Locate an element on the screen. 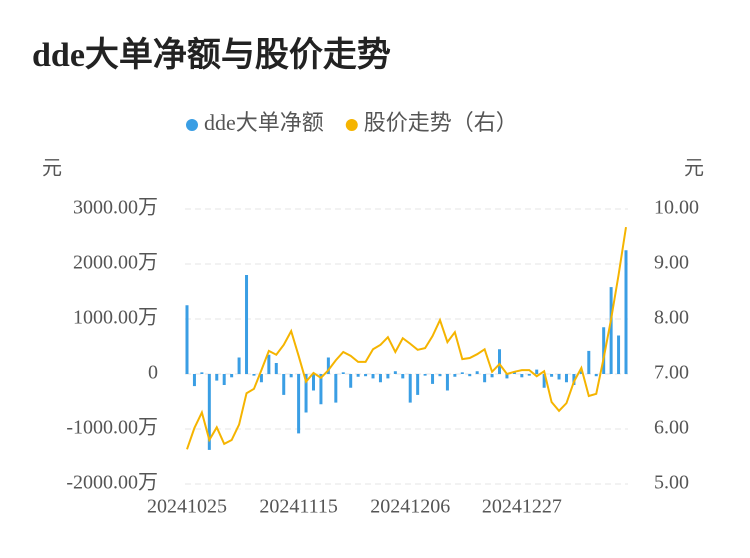 The width and height of the screenshot is (750, 558). x-tick-label: 20241206 is located at coordinates (410, 507).